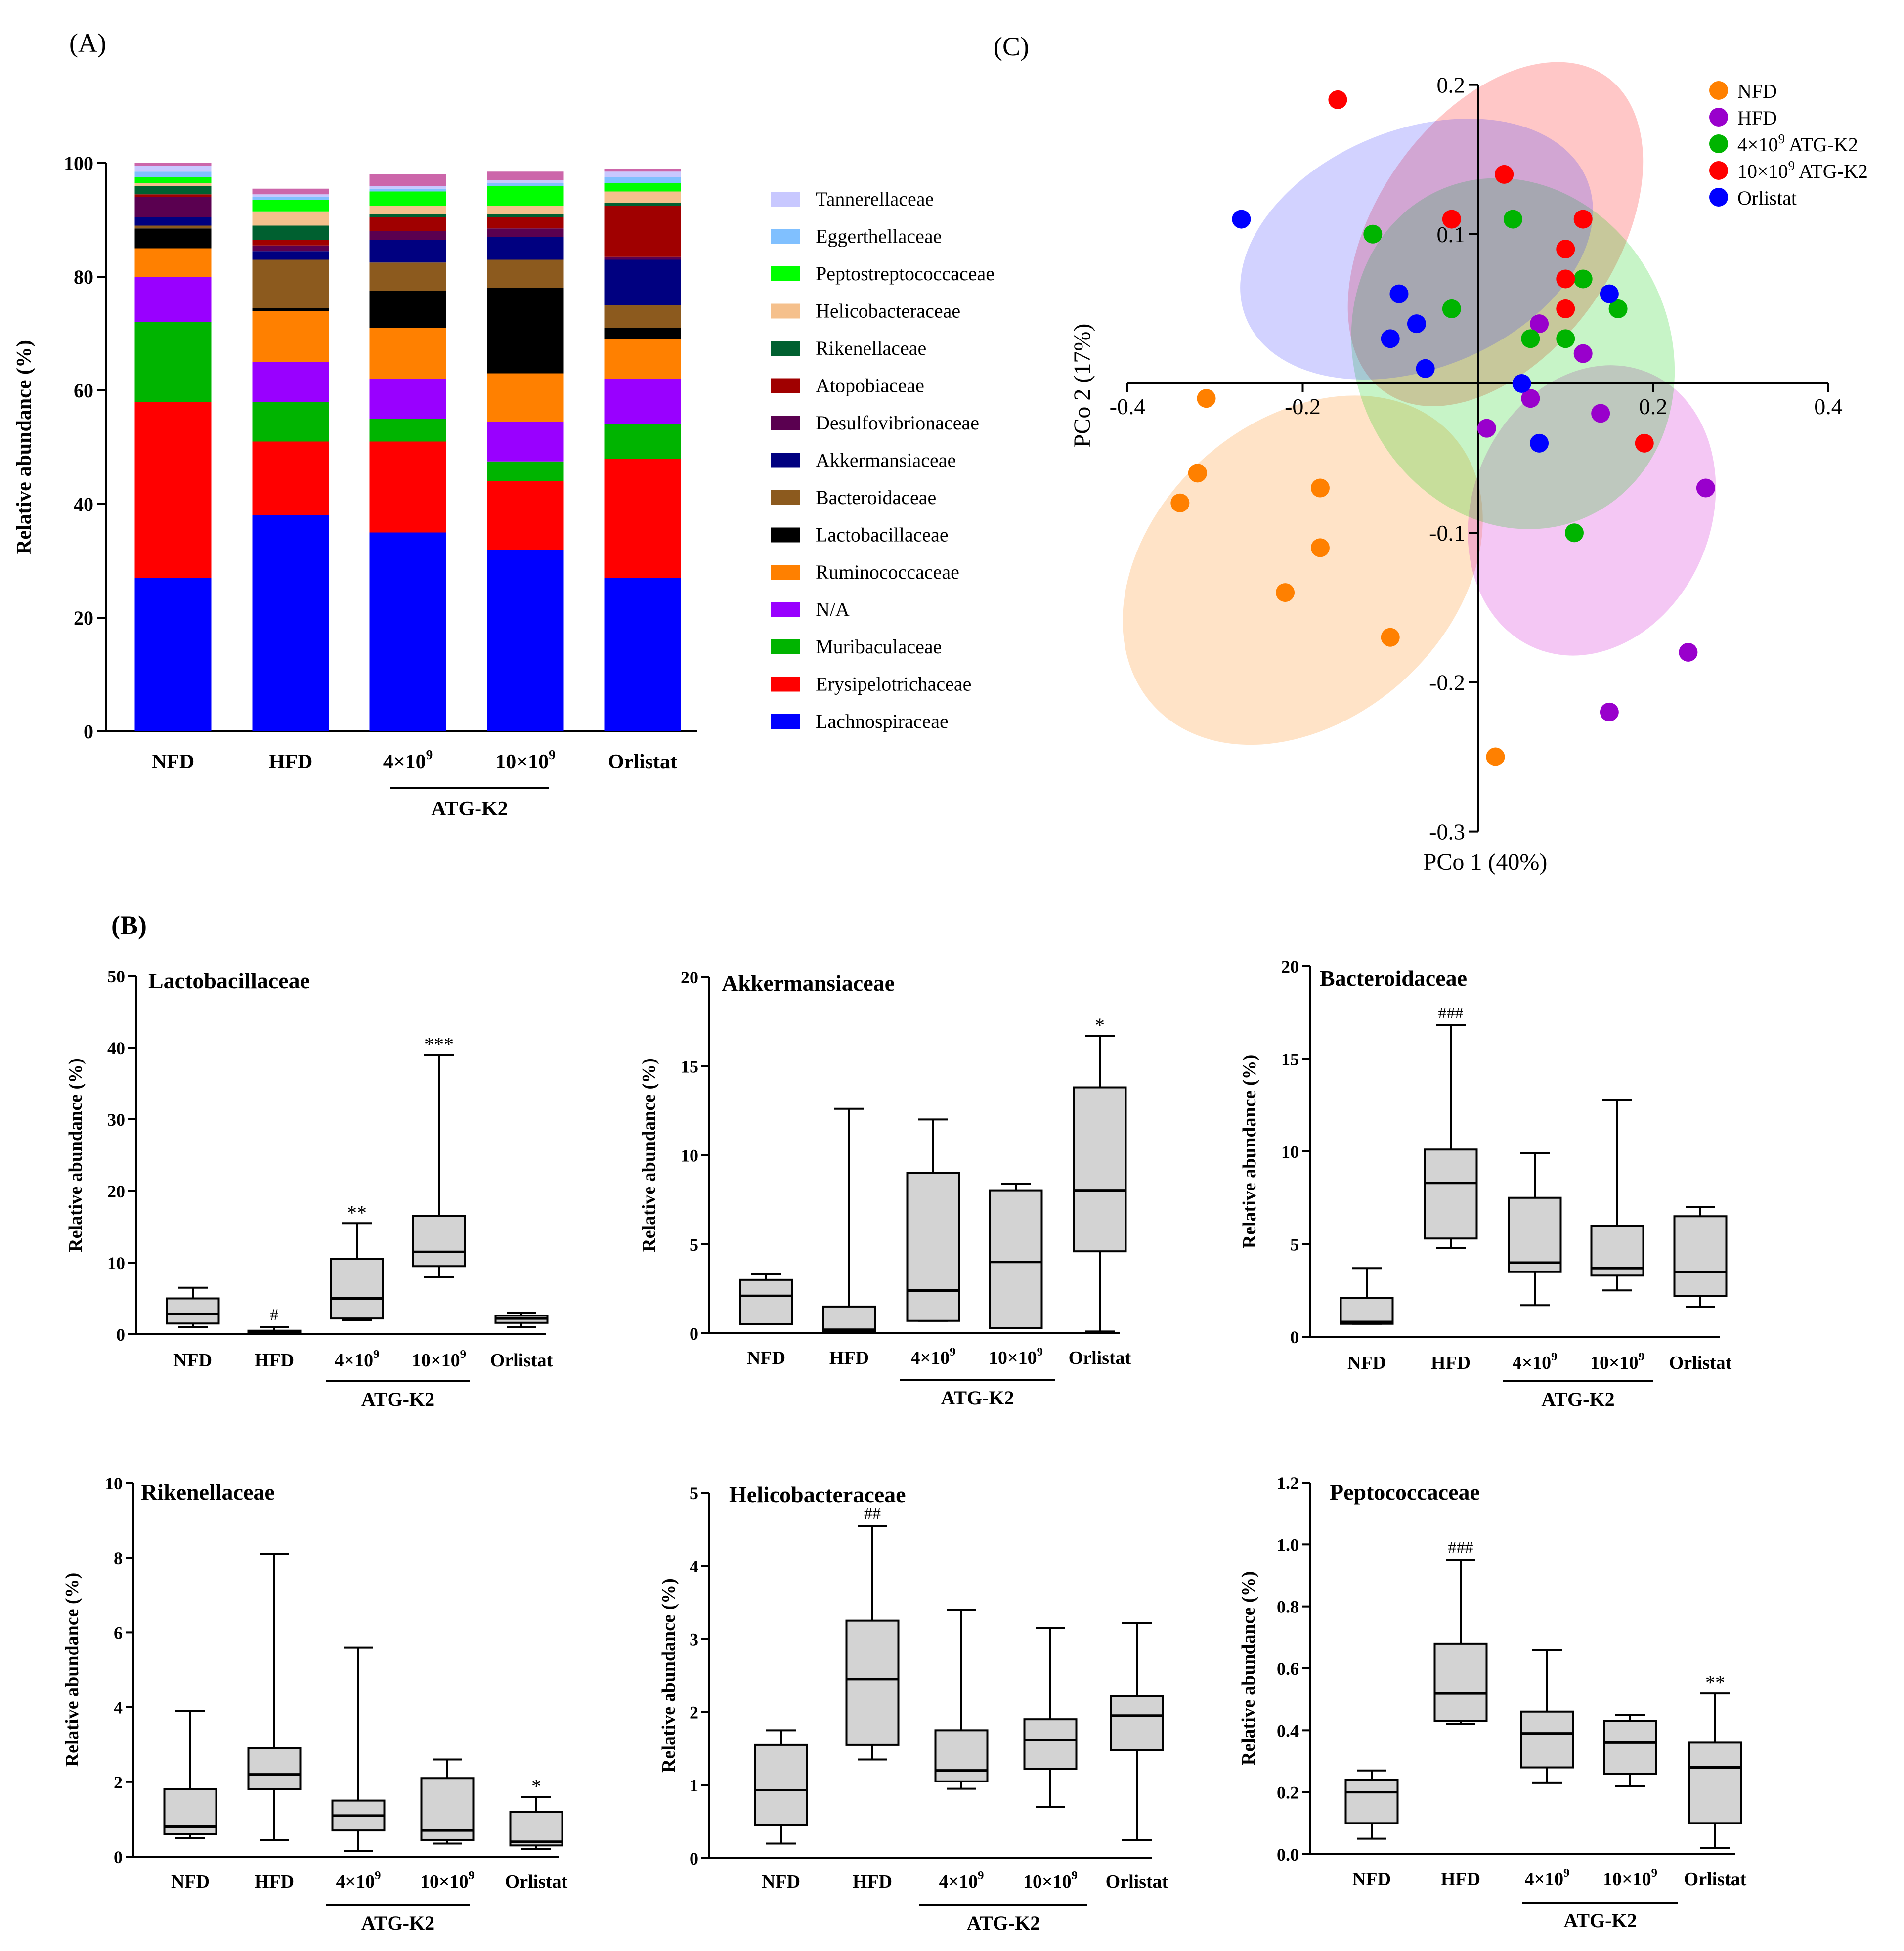 The width and height of the screenshot is (1904, 1951). What do you see at coordinates (1011, 46) in the screenshot?
I see `panel-c-label: (C)` at bounding box center [1011, 46].